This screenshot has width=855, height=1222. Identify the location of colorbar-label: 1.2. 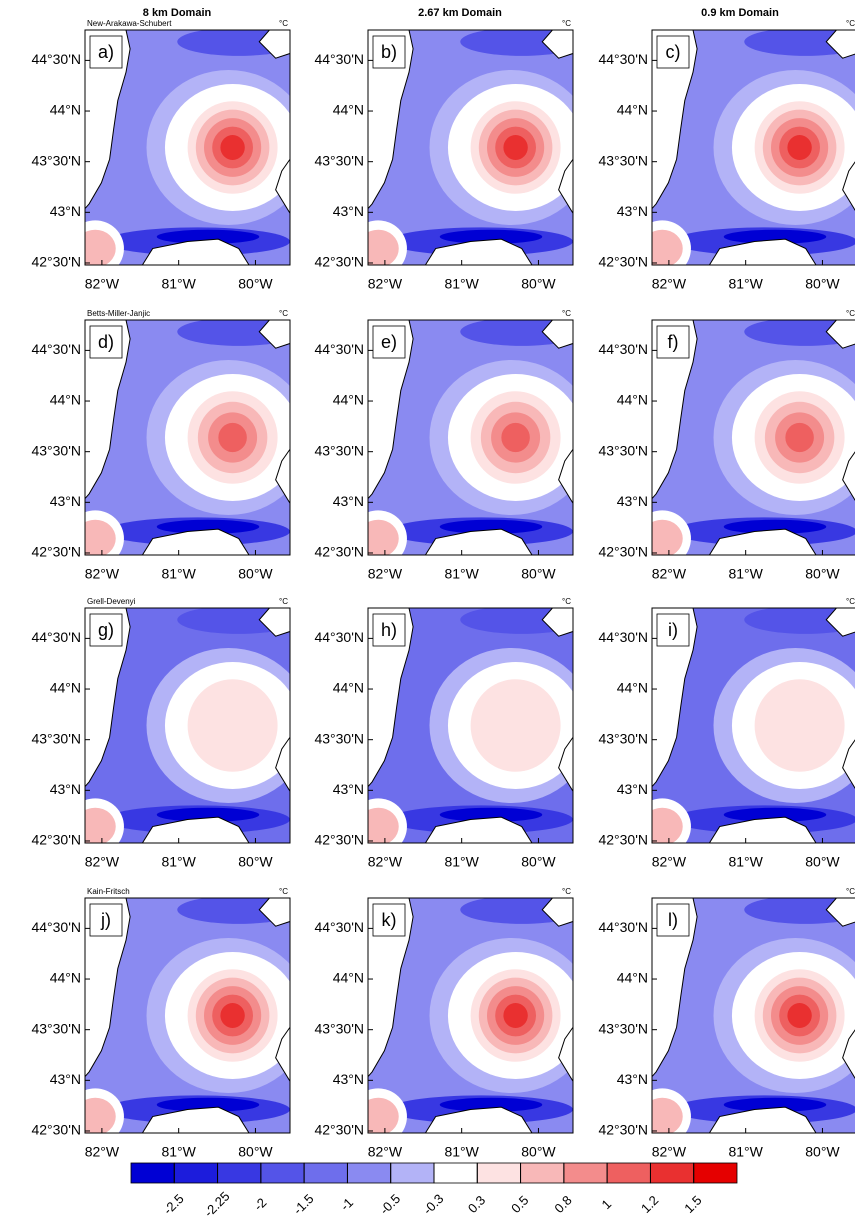
(649, 1204).